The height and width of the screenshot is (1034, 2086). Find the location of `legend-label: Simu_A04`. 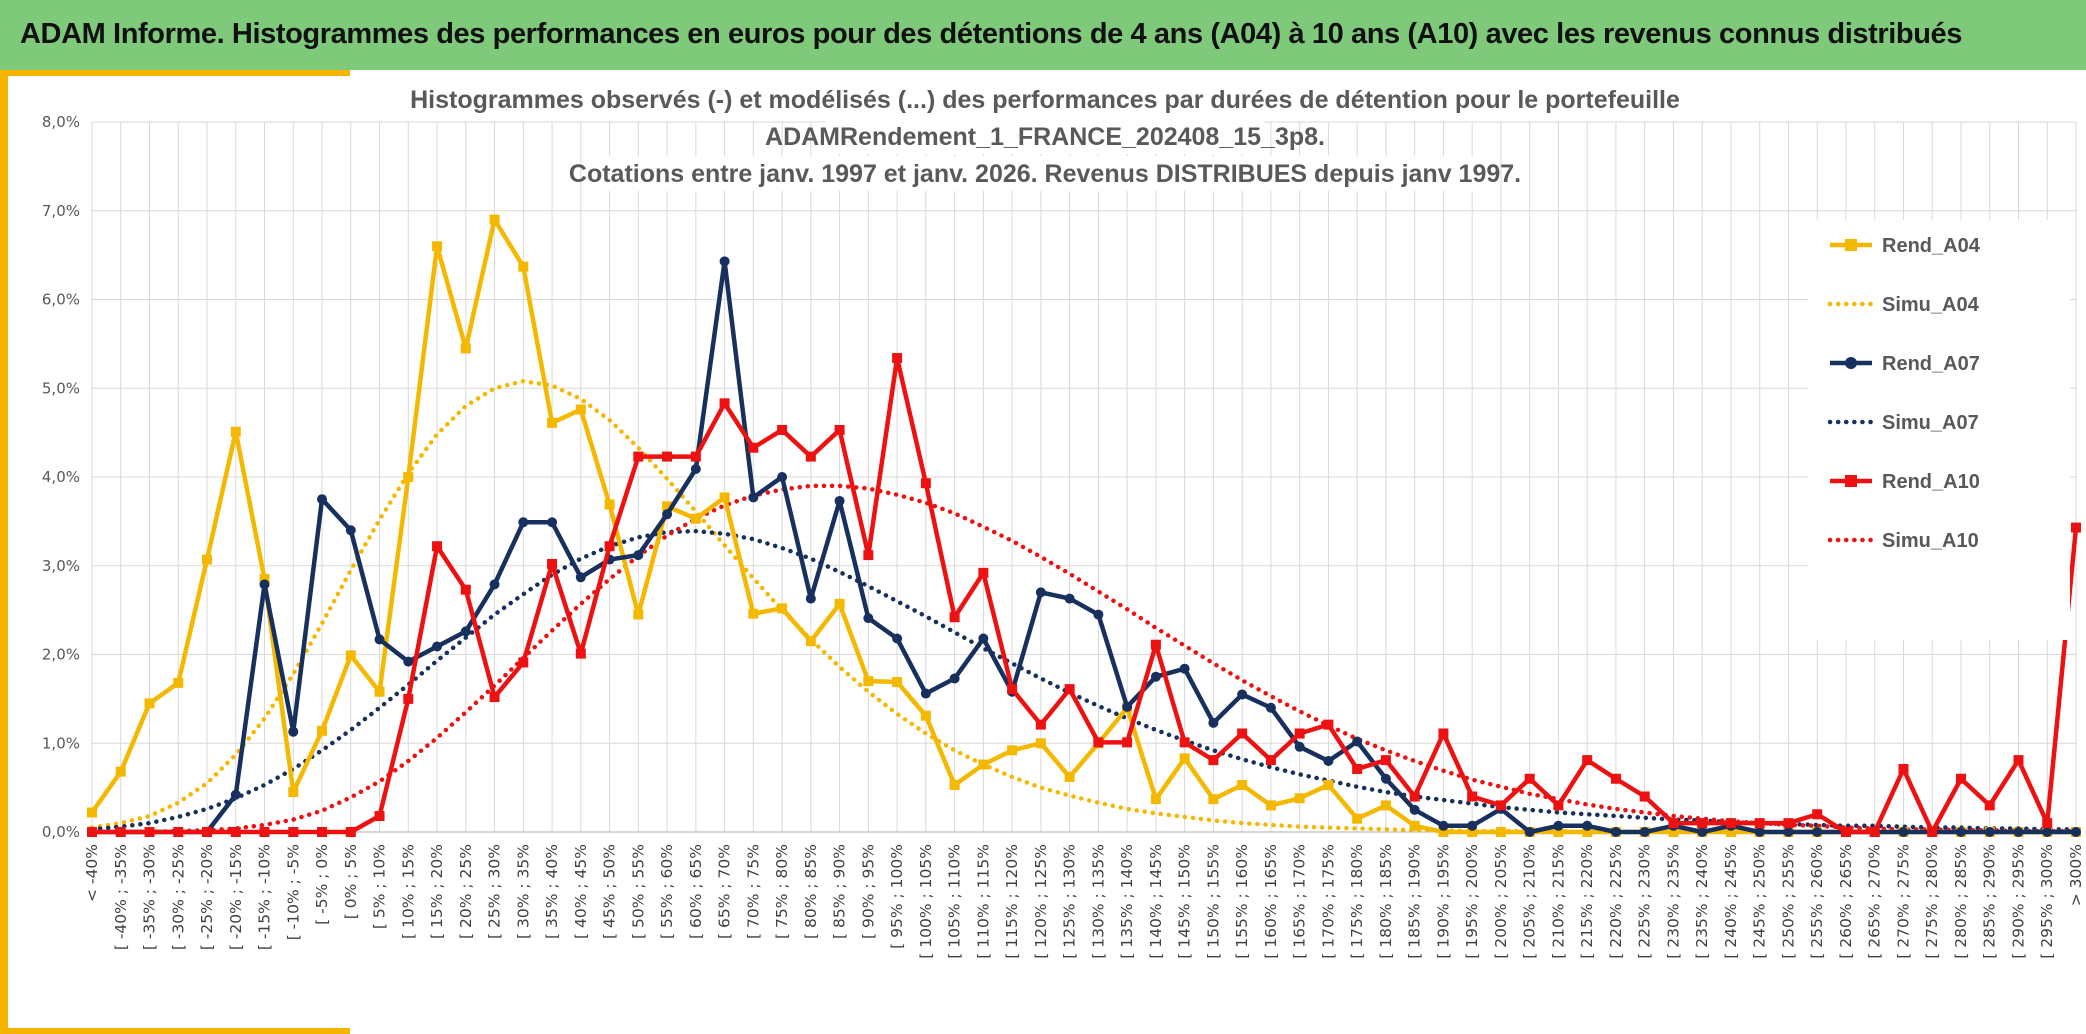

legend-label: Simu_A04 is located at coordinates (1931, 305).